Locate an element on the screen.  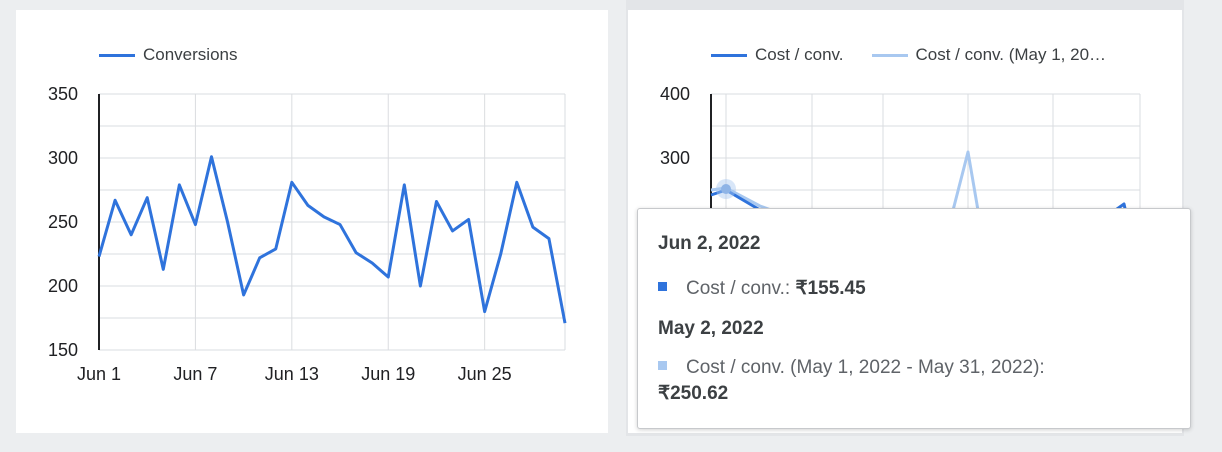
cost-per-conv-previous-legend-swatch is located at coordinates (889, 55).